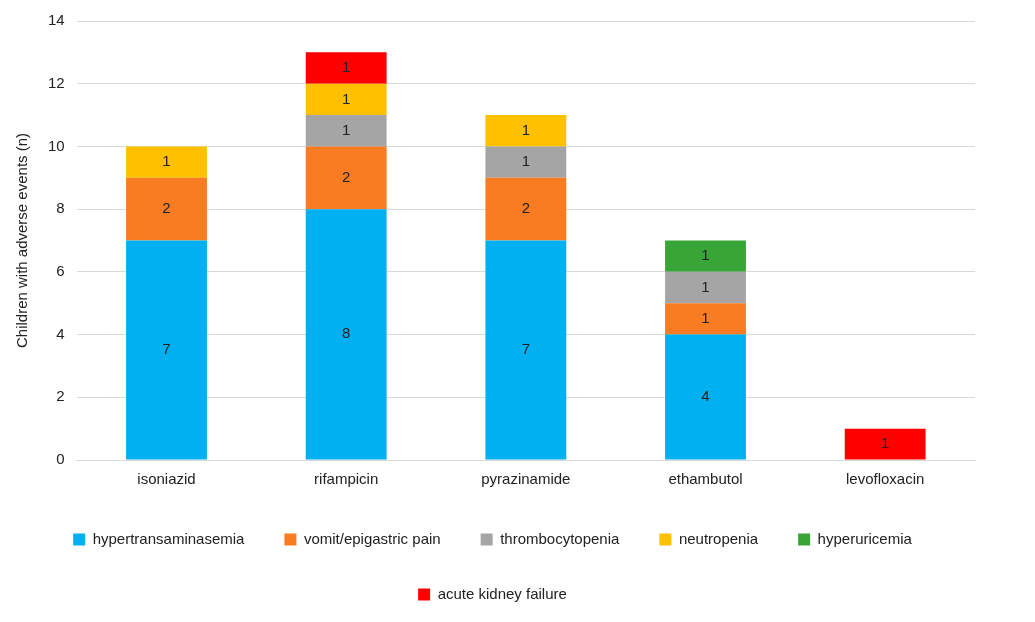 This screenshot has height=622, width=1035. What do you see at coordinates (56, 145) in the screenshot?
I see `y-tick-label: 10` at bounding box center [56, 145].